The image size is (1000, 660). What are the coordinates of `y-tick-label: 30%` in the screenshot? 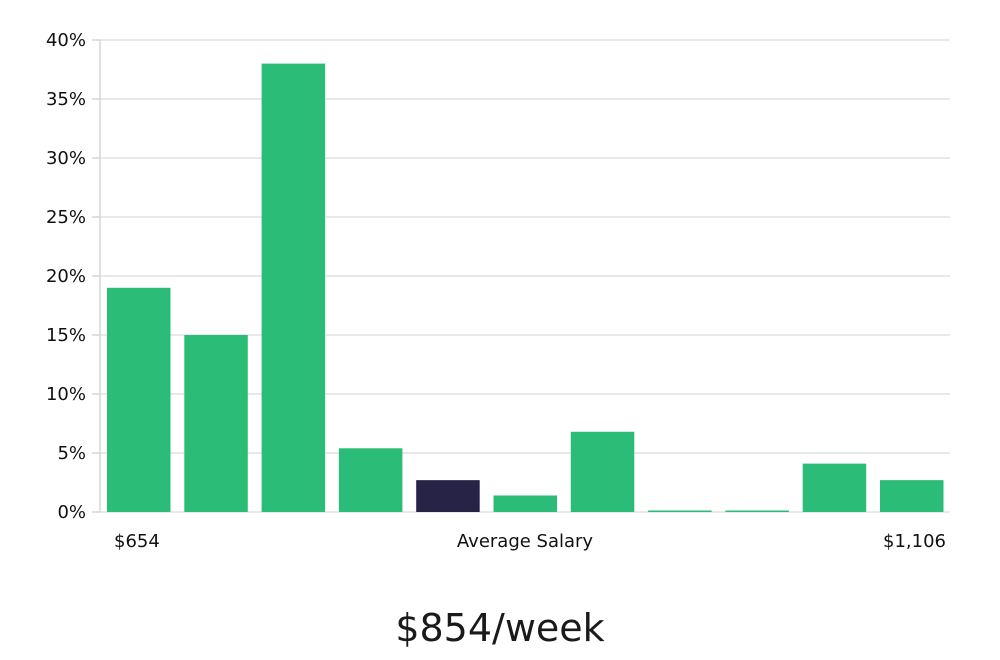 It's located at (66, 158).